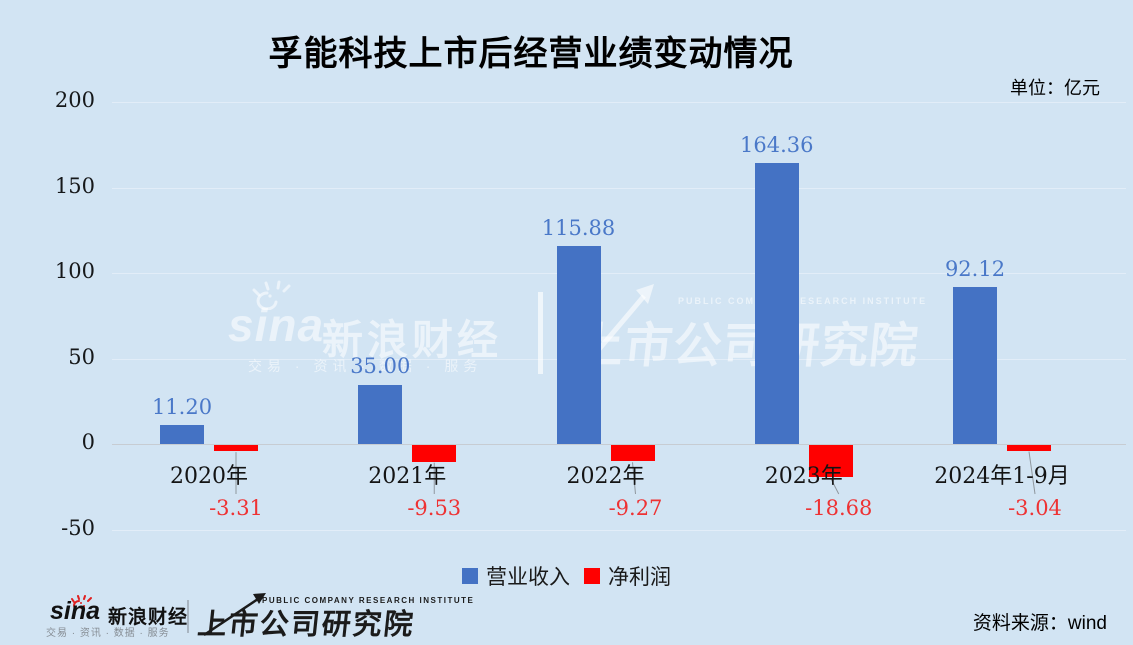 The image size is (1133, 645). What do you see at coordinates (528, 577) in the screenshot?
I see `legend-label-revenue: 营业收入` at bounding box center [528, 577].